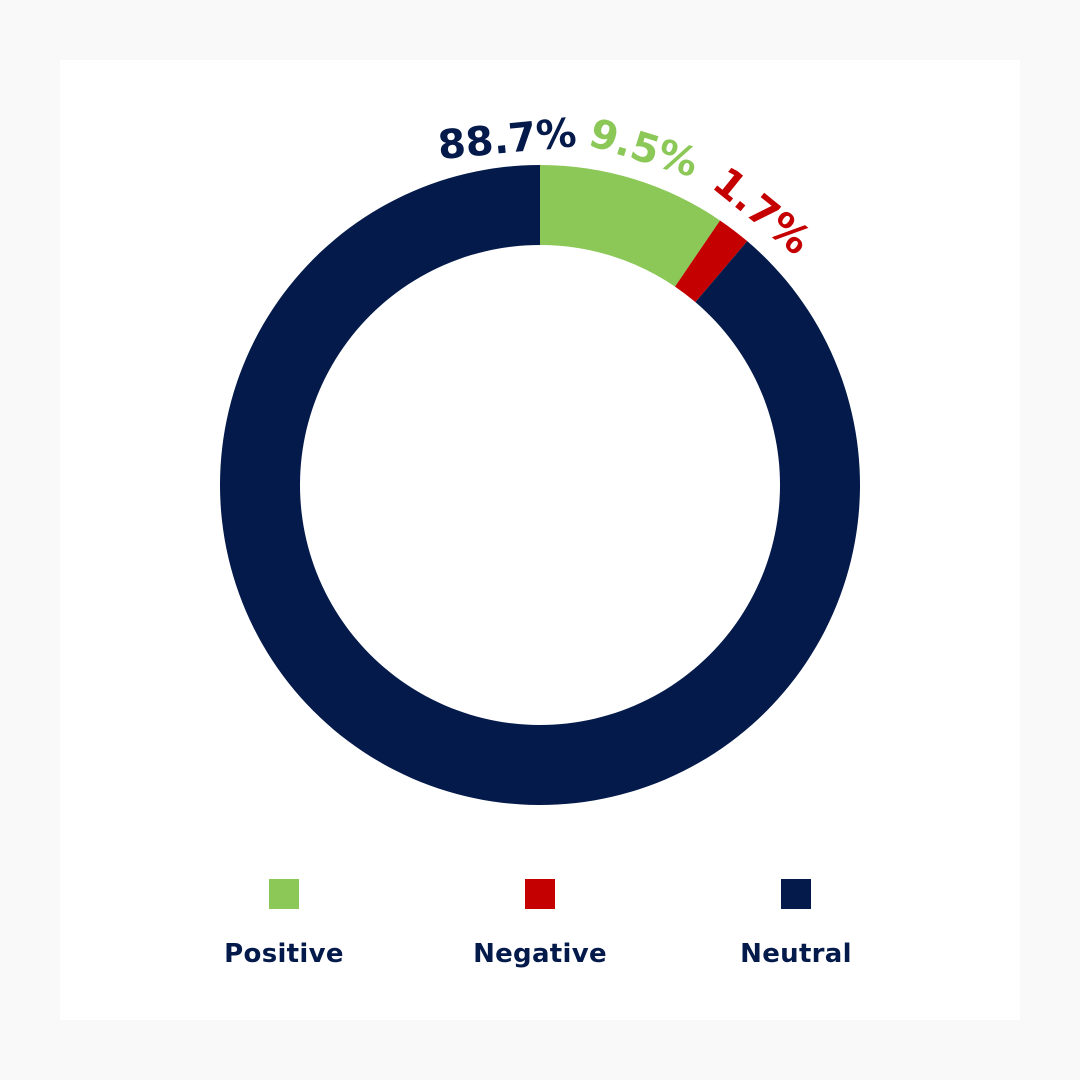 This screenshot has height=1080, width=1080. I want to click on legend-swatch-neutral, so click(796, 894).